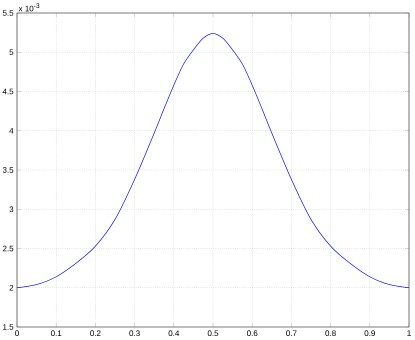  What do you see at coordinates (17, 333) in the screenshot?
I see `x-tick-label: 0` at bounding box center [17, 333].